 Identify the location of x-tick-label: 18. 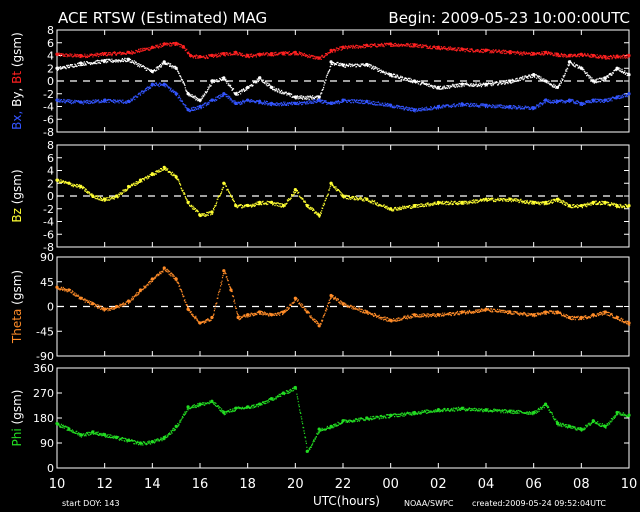
(247, 484).